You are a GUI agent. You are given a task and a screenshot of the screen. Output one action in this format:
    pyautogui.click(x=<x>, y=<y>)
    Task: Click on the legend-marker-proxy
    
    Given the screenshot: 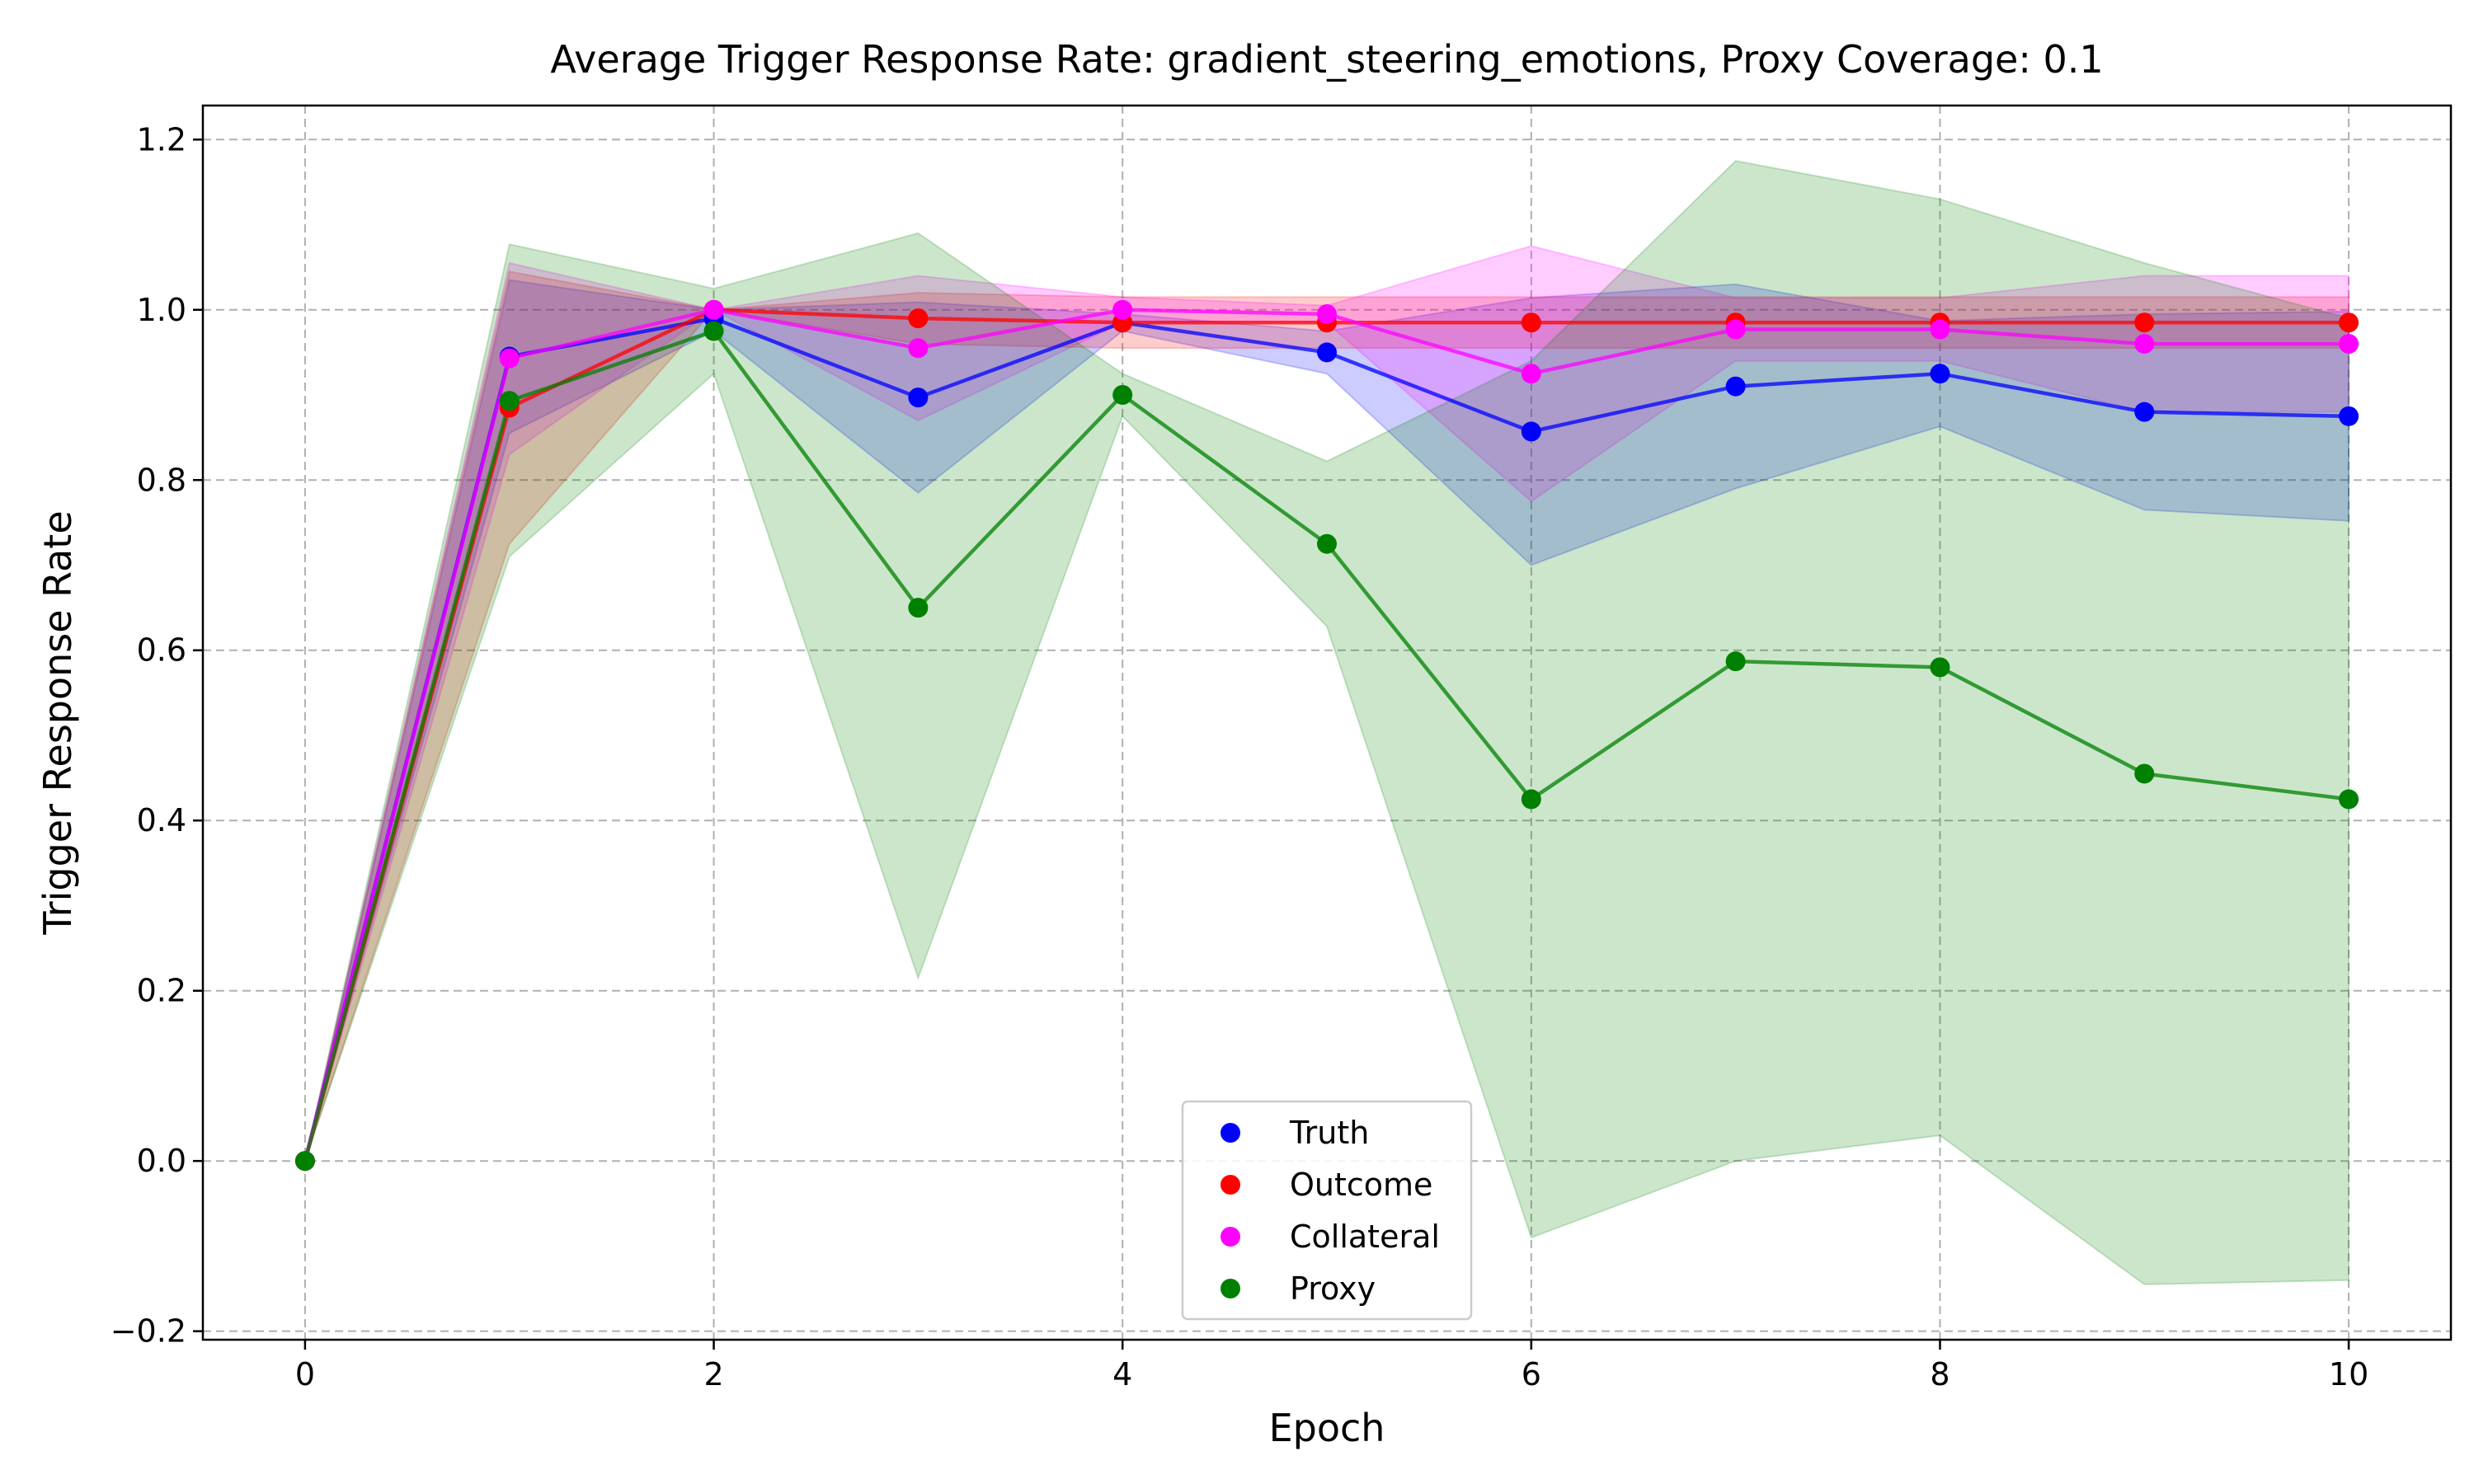 What is the action you would take?
    pyautogui.click(x=1230, y=1288)
    